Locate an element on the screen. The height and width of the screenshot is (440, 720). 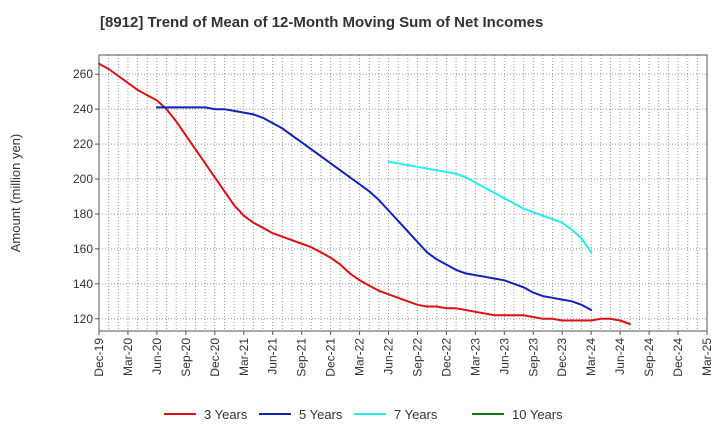
x-tick-label: Sep-23 is located at coordinates (533, 357).